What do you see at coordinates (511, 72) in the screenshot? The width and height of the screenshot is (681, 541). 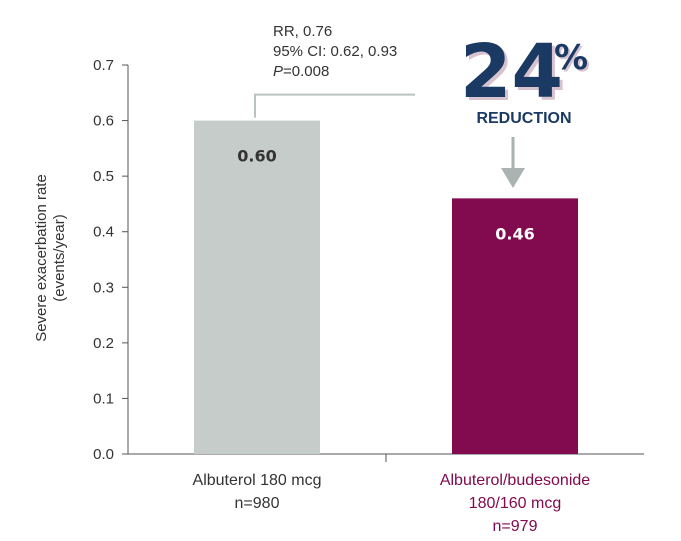 I see `reduction-number: 24` at bounding box center [511, 72].